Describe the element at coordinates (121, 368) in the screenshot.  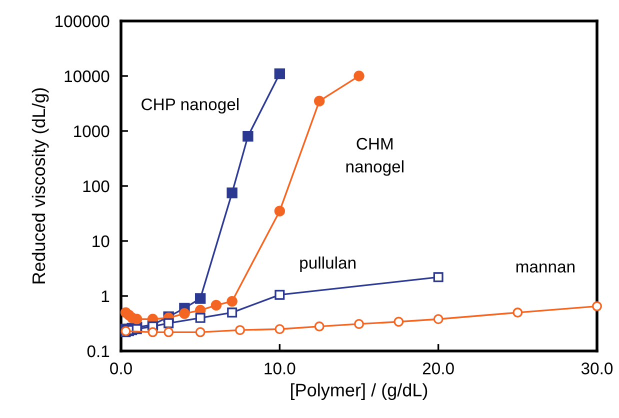
I see `x-tick-label: 0.0` at that location.